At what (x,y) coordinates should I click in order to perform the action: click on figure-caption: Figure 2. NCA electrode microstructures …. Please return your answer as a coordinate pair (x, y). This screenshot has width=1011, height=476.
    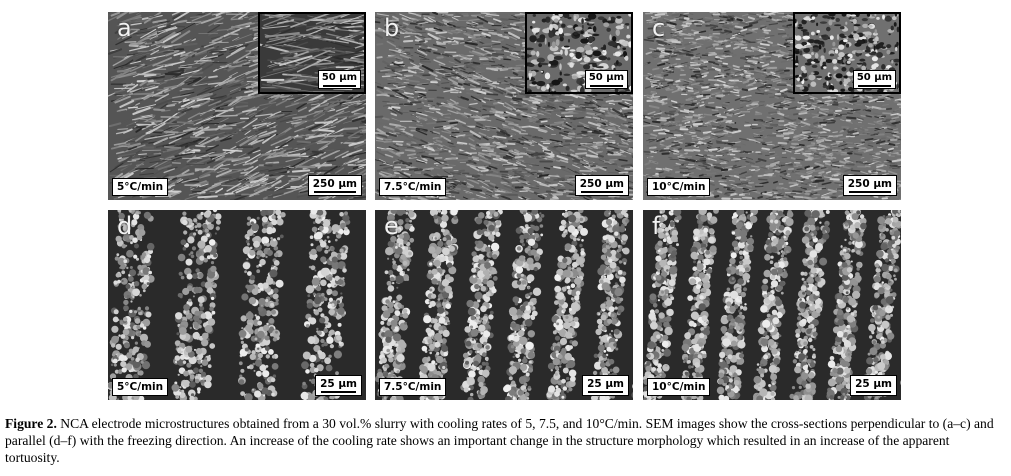
    Looking at the image, I should click on (506, 440).